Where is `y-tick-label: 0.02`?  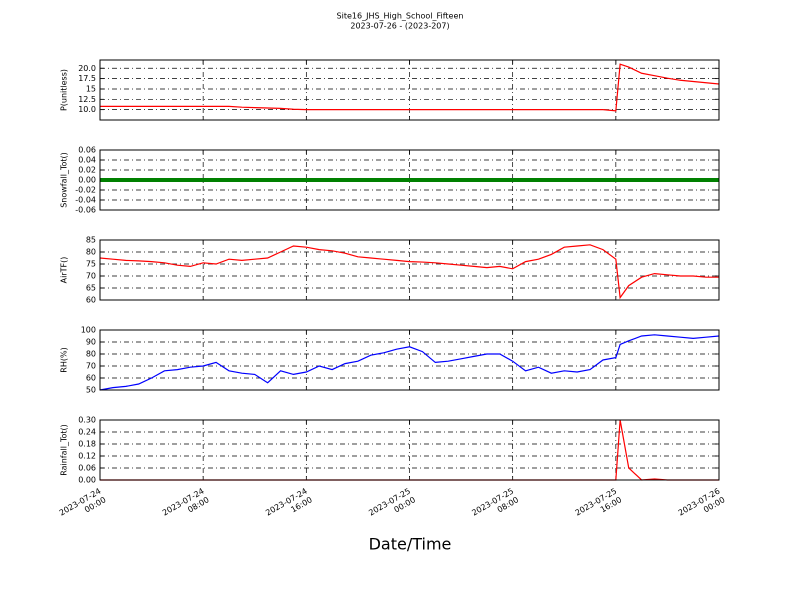 y-tick-label: 0.02 is located at coordinates (87, 170).